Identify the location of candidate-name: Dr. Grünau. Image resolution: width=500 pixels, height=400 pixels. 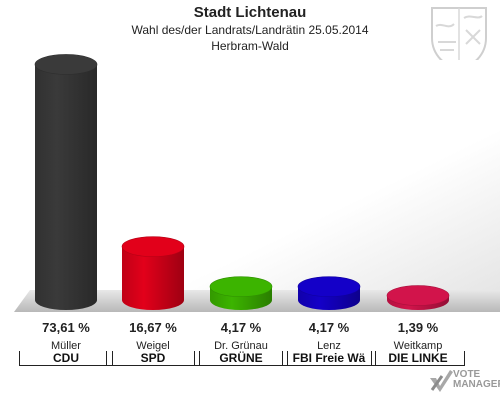
(241, 346).